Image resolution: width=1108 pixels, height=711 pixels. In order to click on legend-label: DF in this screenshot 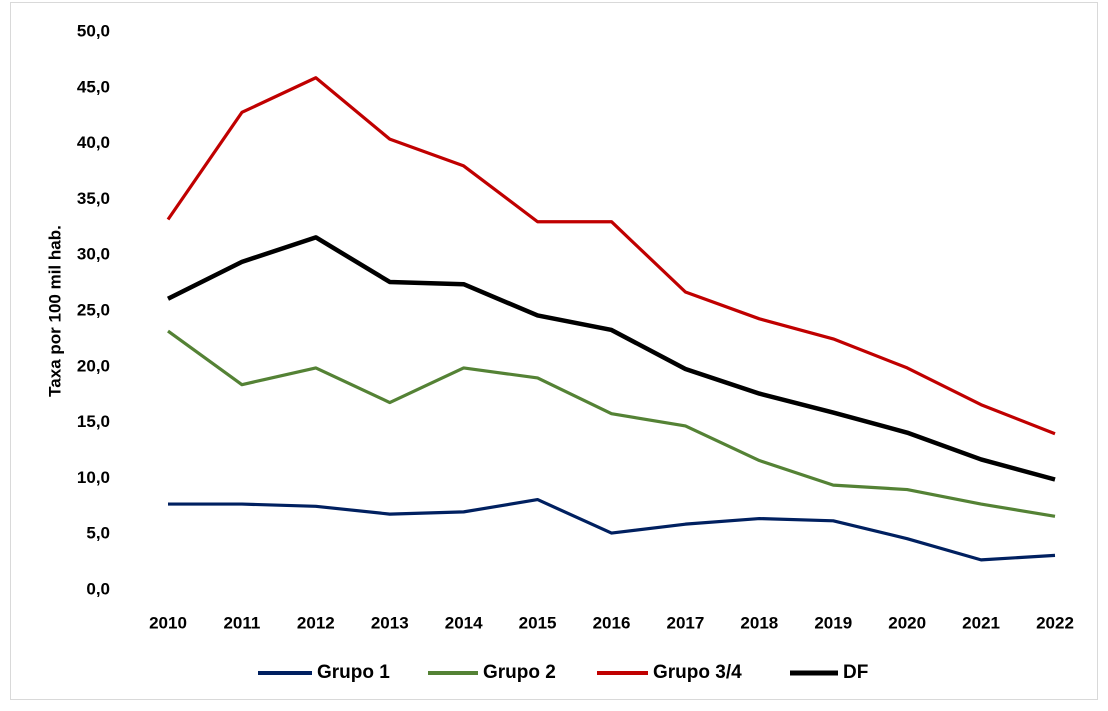, I will do `click(855, 672)`.